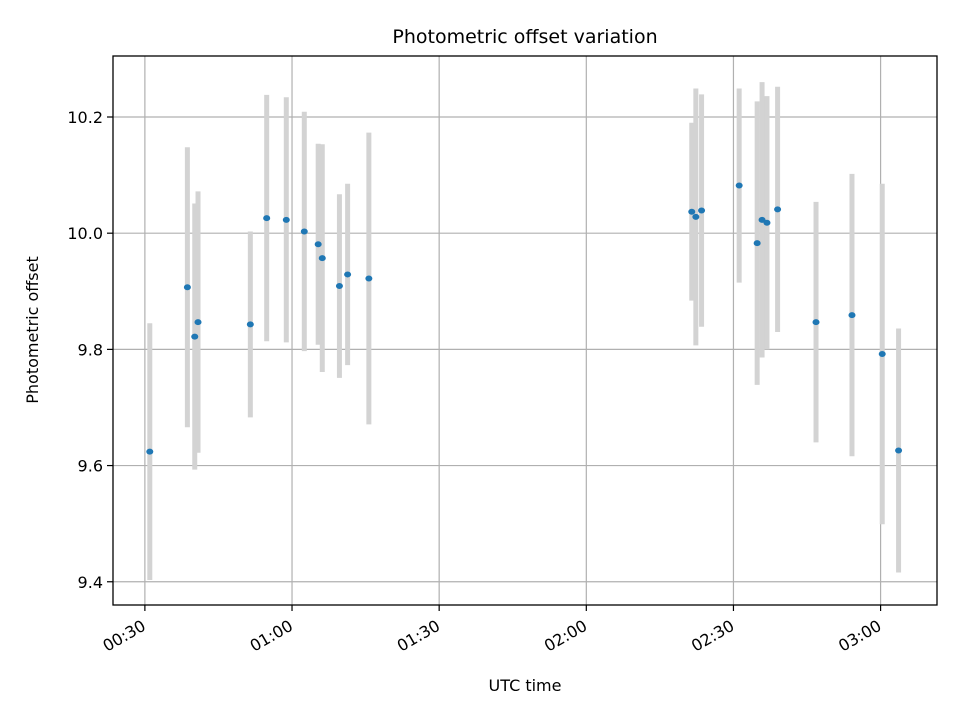 This screenshot has height=720, width=960. What do you see at coordinates (90, 349) in the screenshot?
I see `y-tick-label: 9.8` at bounding box center [90, 349].